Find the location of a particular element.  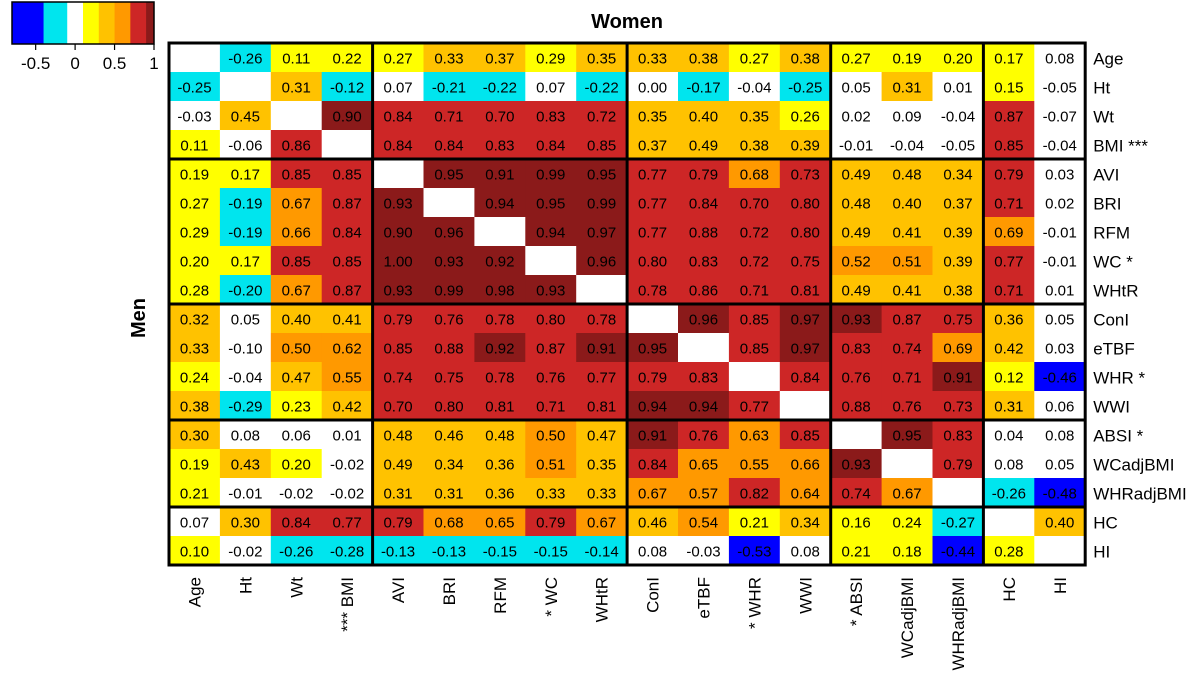

cell-value-label: 0.75 is located at coordinates (805, 262).